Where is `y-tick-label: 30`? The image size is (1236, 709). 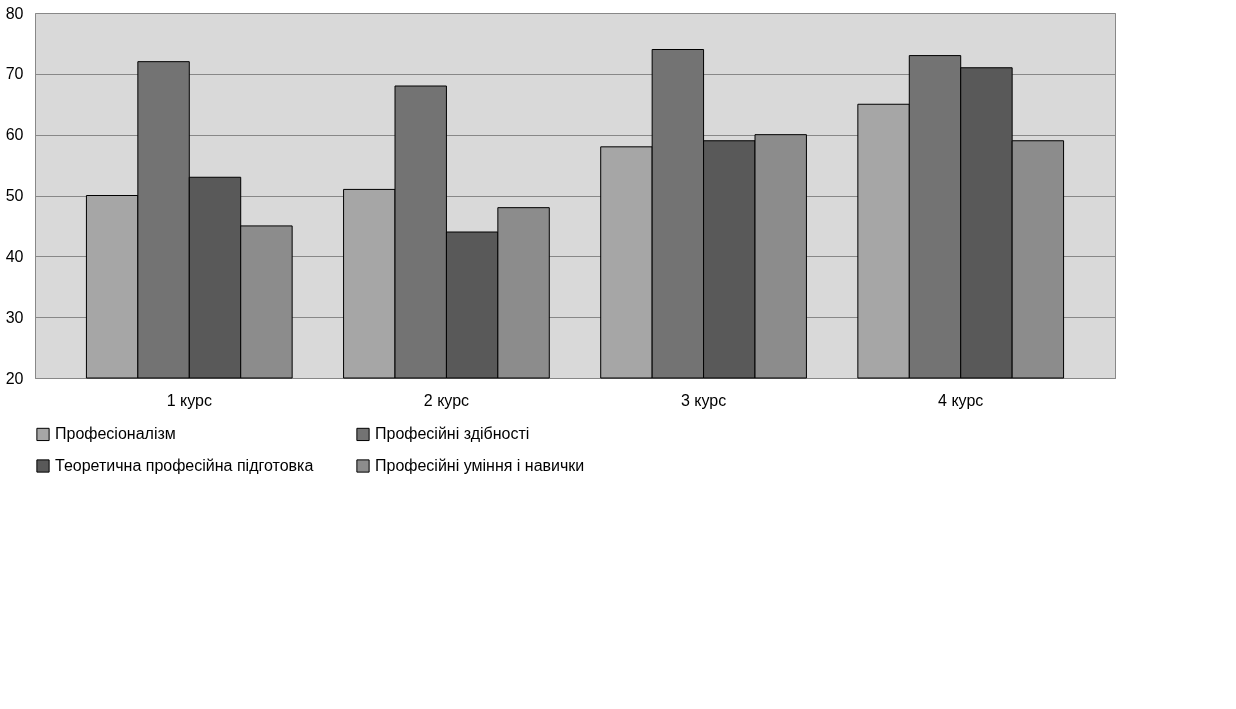 y-tick-label: 30 is located at coordinates (14, 317).